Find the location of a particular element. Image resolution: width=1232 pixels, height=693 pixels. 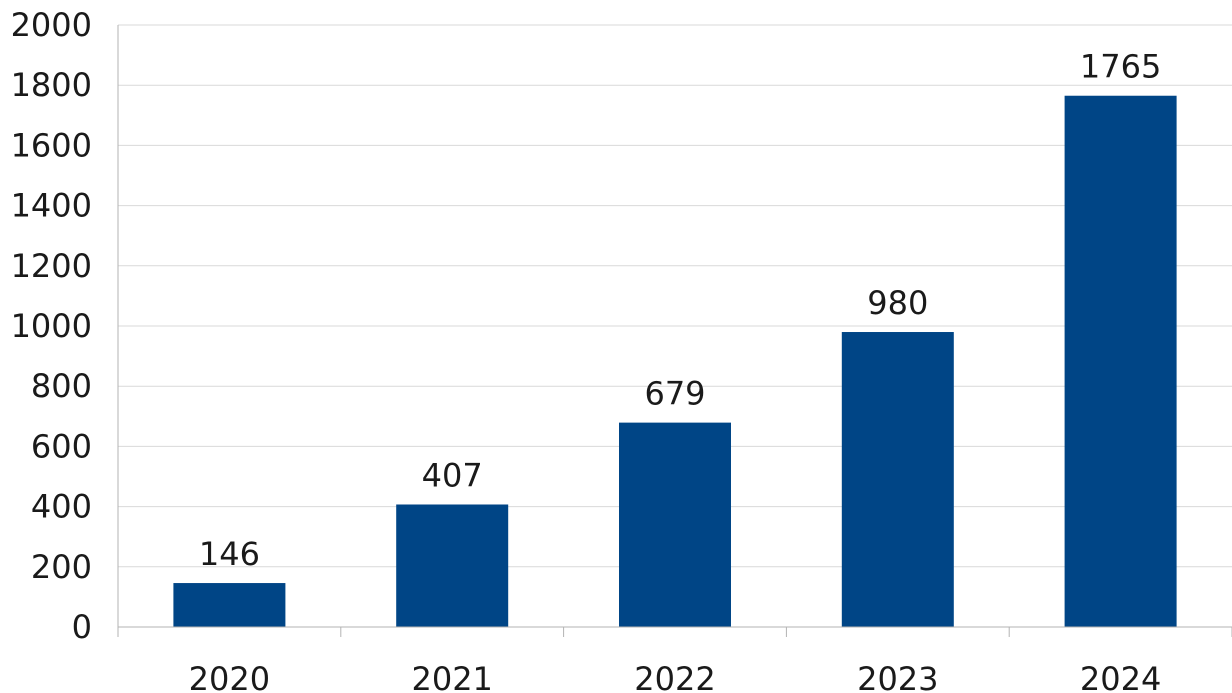

y-tick-label: 600 is located at coordinates (61, 446).